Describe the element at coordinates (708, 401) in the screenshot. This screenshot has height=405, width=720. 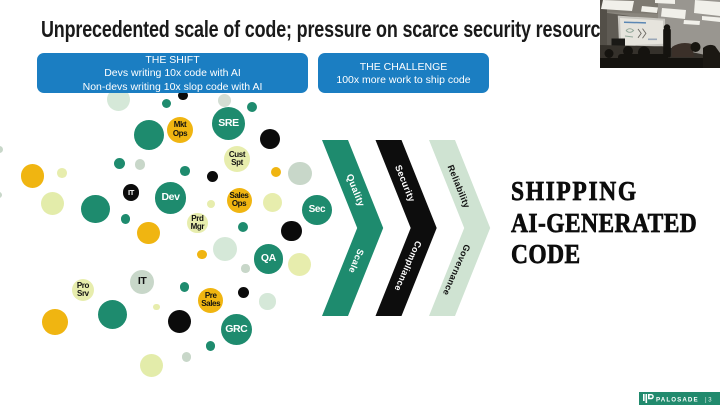
I see `svg-text: | 3` at that location.